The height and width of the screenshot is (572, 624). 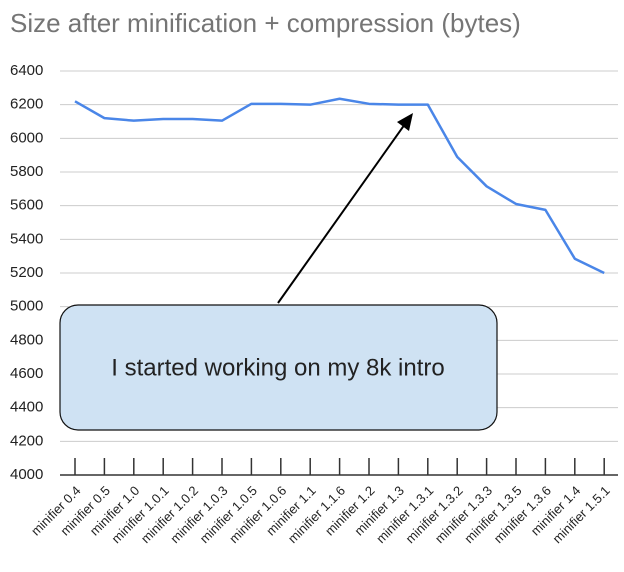 What do you see at coordinates (26, 104) in the screenshot?
I see `y-tick-label: 6200` at bounding box center [26, 104].